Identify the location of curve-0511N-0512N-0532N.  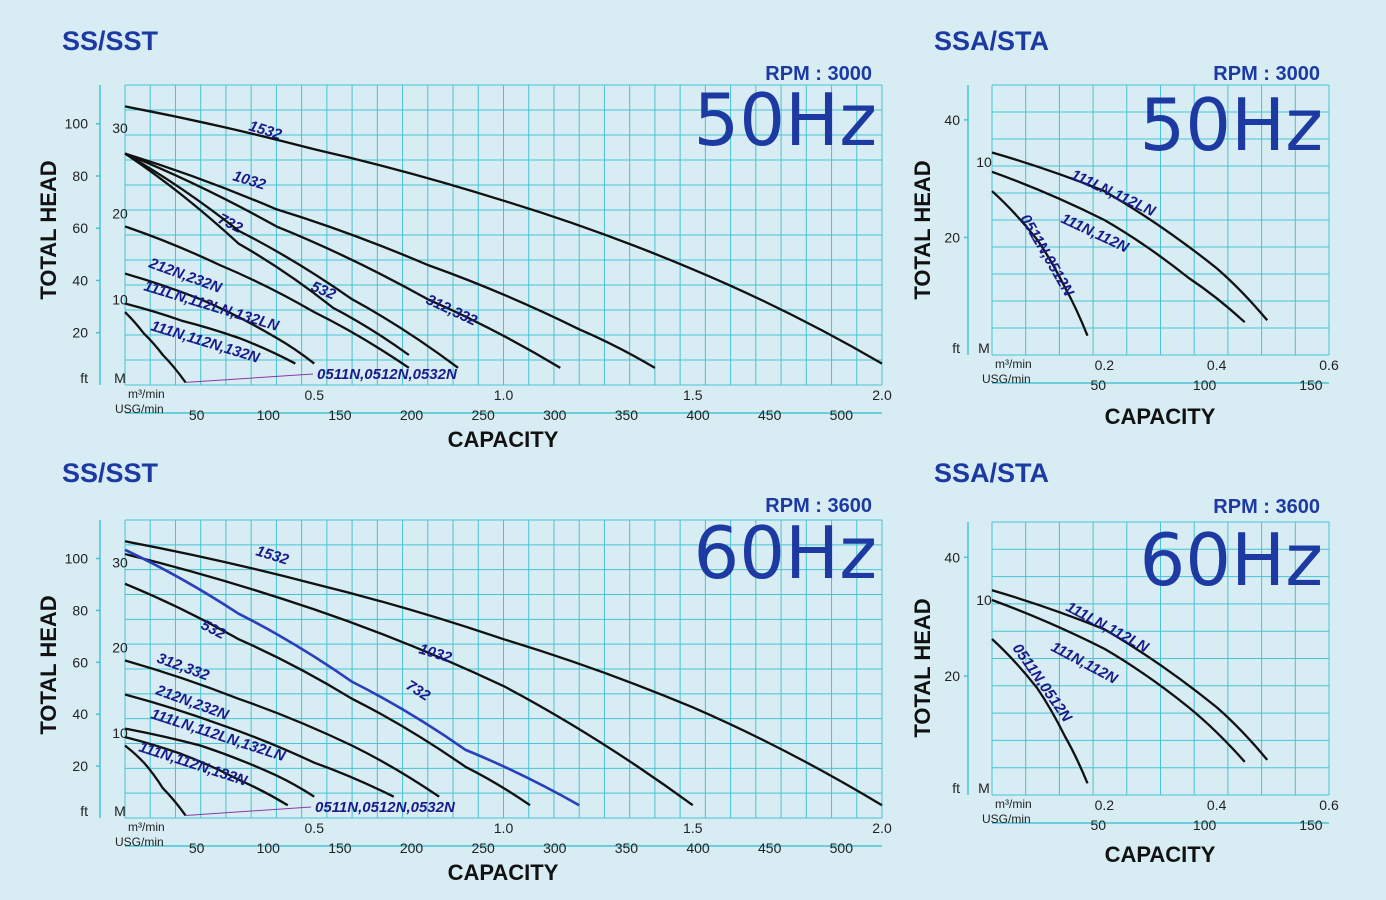
(155, 347).